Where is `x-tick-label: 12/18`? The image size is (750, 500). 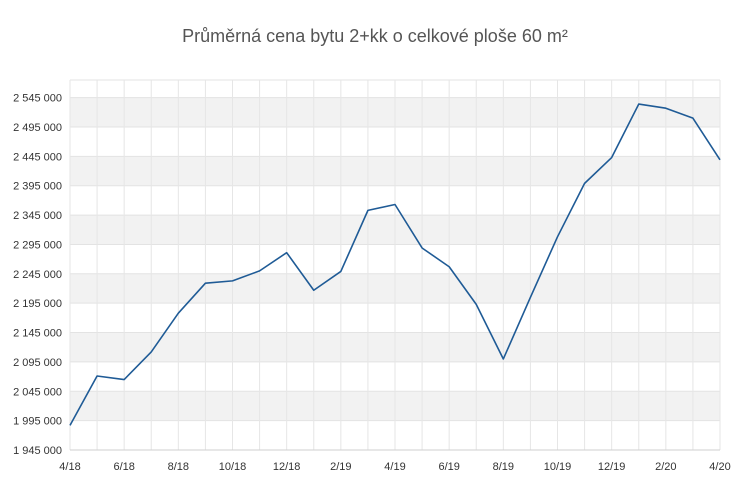
x-tick-label: 12/18 is located at coordinates (287, 467).